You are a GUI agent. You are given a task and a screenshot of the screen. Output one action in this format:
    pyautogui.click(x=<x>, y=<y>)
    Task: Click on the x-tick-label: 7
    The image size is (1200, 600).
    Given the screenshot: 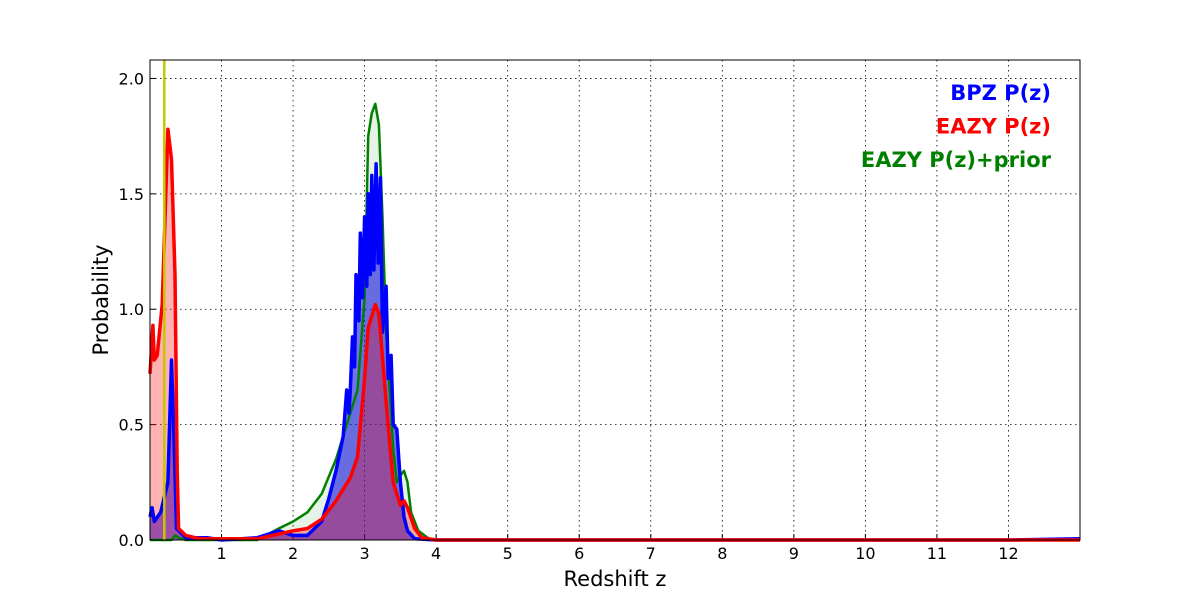 What is the action you would take?
    pyautogui.click(x=651, y=553)
    